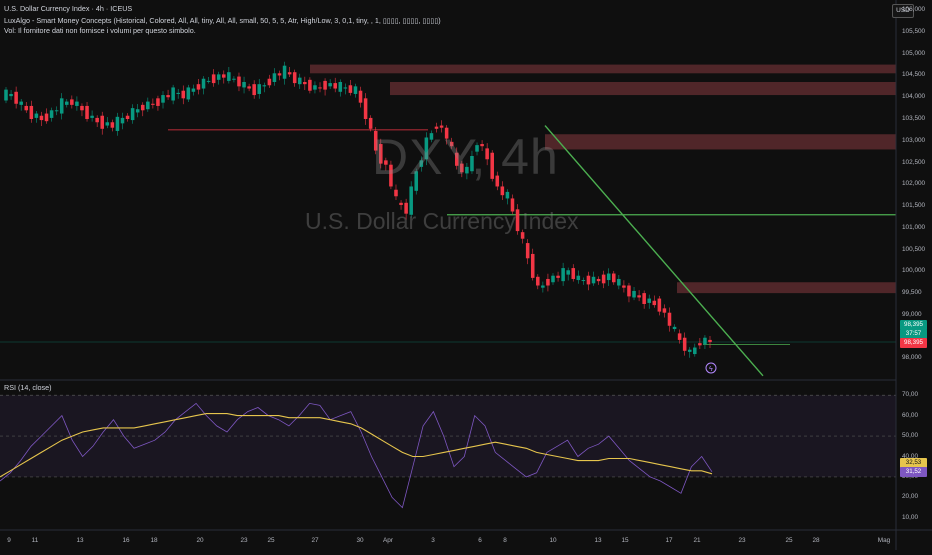 This screenshot has width=932, height=555. Describe the element at coordinates (914, 140) in the screenshot. I see `price-axis-tick: 103,000` at that location.